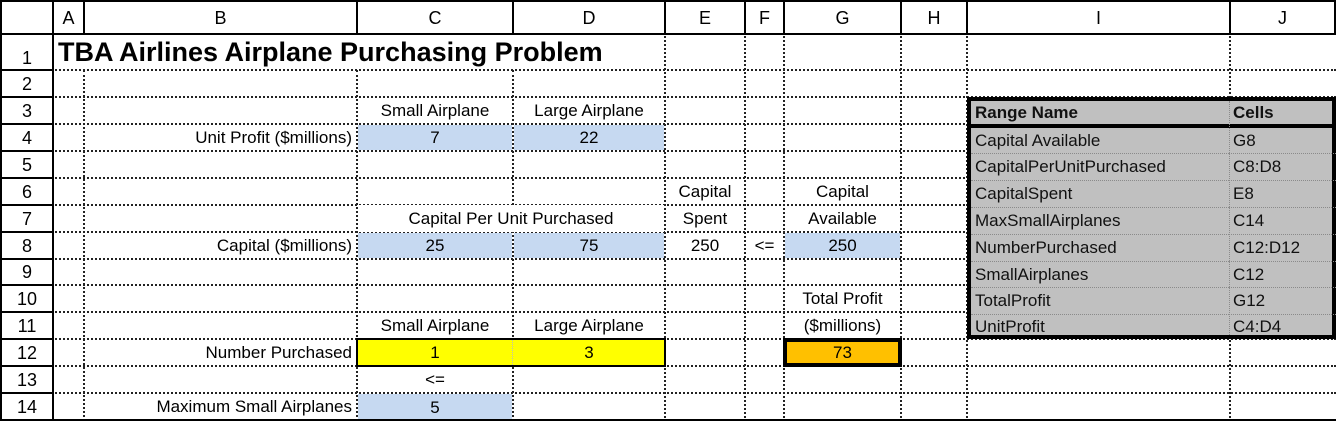 This screenshot has width=1336, height=421. What do you see at coordinates (27, 52) in the screenshot?
I see `row-header-1: 1` at bounding box center [27, 52].